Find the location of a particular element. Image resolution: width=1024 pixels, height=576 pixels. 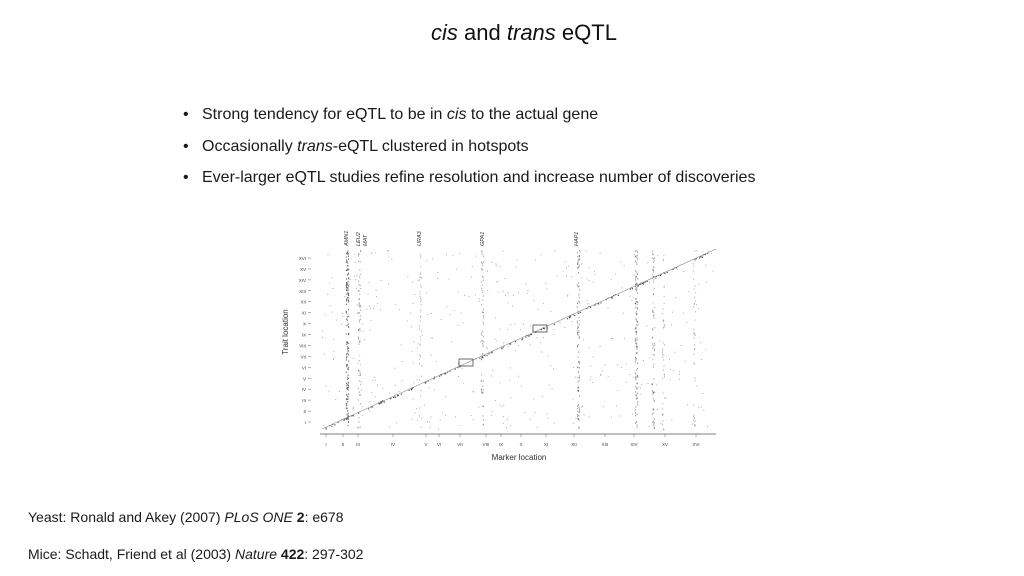

y-tick-label: III is located at coordinates (304, 400).